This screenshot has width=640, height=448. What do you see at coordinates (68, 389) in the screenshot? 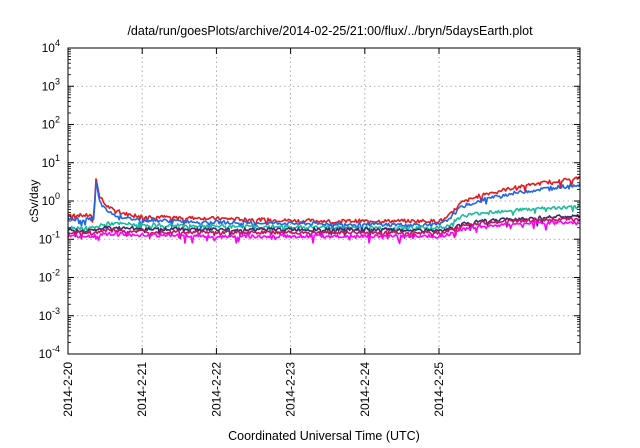
I see `x-tick-label: 2014-2-20` at bounding box center [68, 389].